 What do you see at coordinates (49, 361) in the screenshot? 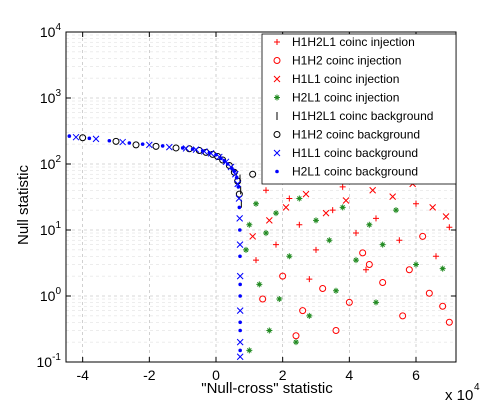
I see `y-tick-label: 10⁻¹` at bounding box center [49, 361].